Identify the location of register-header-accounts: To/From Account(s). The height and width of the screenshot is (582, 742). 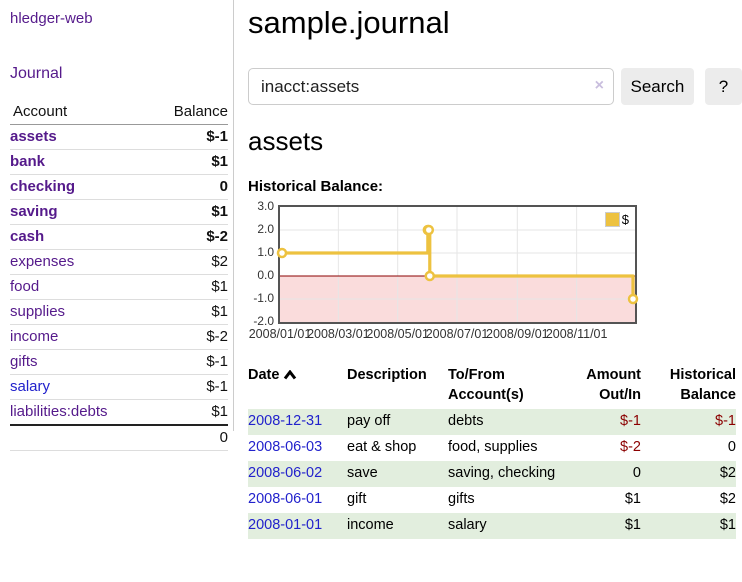
(486, 385).